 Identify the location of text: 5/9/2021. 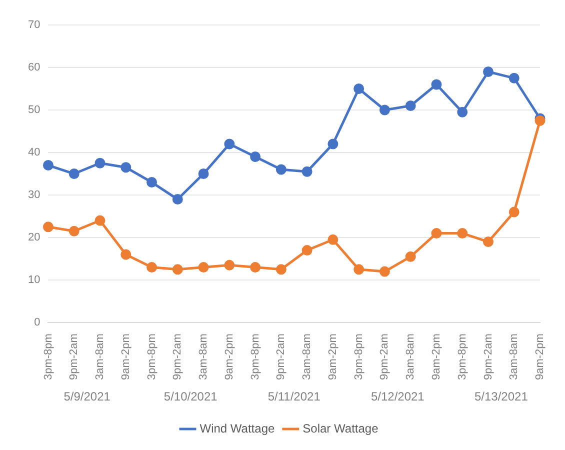
(87, 396).